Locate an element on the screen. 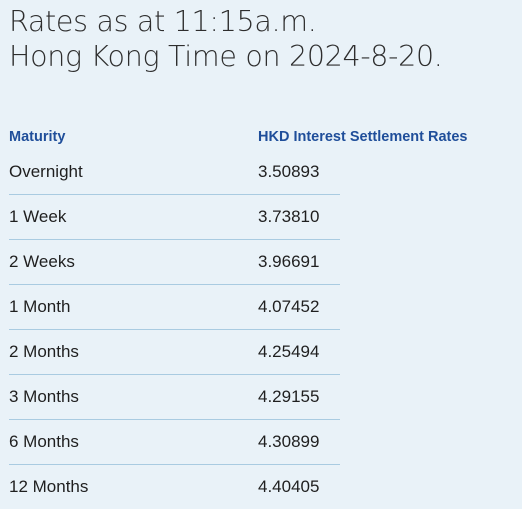 The width and height of the screenshot is (522, 509). table-row: 2 Weeks 3.96691 is located at coordinates (174, 262).